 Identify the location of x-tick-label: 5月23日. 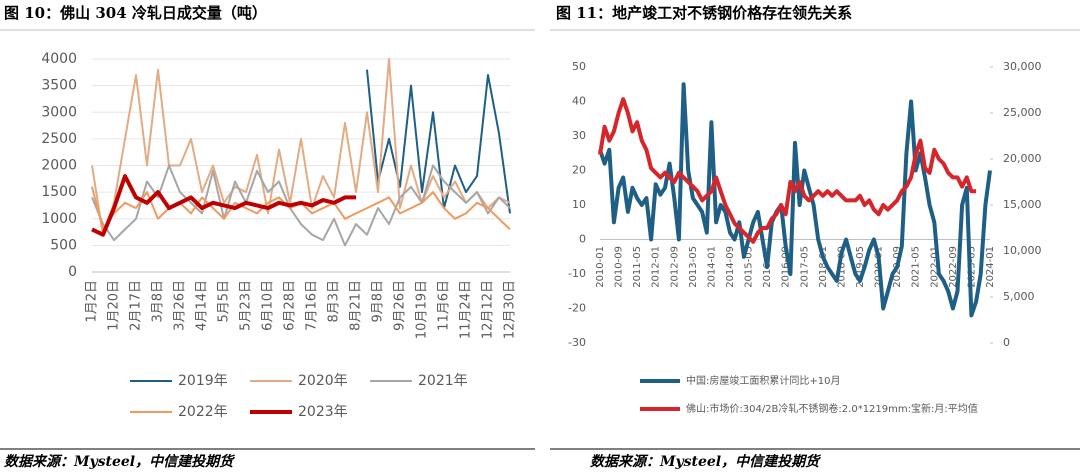
(246, 305).